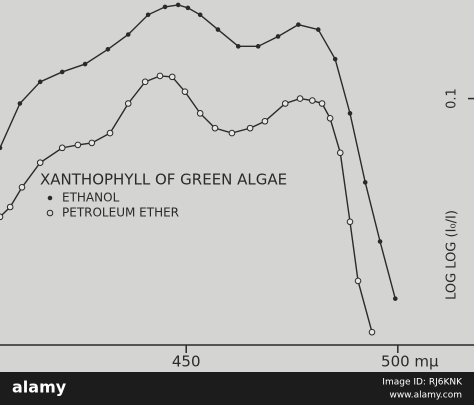 The height and width of the screenshot is (405, 474). What do you see at coordinates (452, 98) in the screenshot?
I see `y-tick-label: 0.1` at bounding box center [452, 98].